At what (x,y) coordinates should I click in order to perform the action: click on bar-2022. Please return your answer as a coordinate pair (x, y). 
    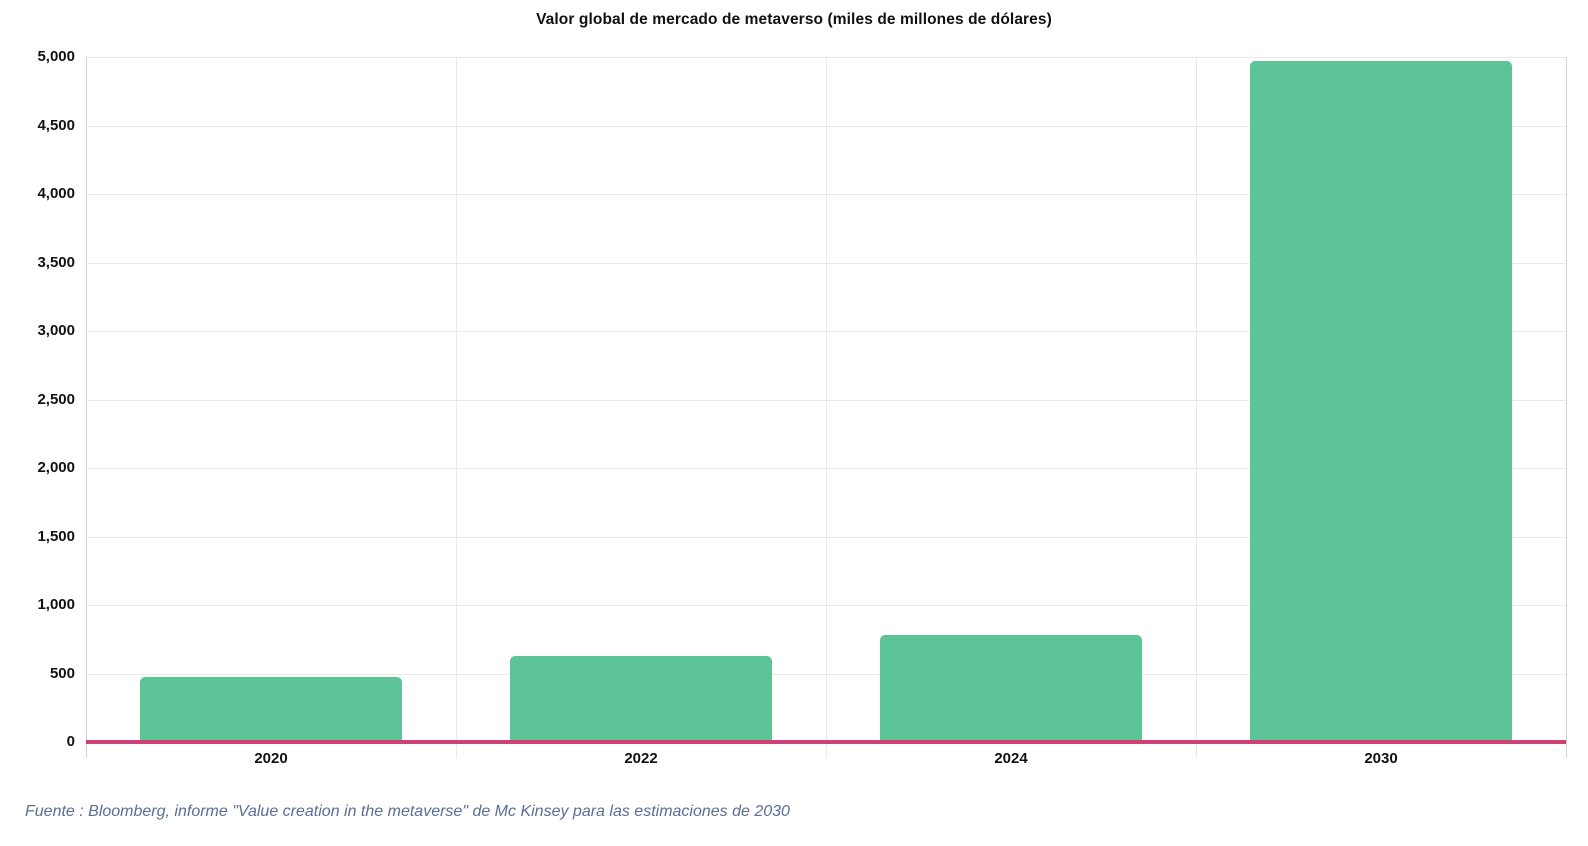
    Looking at the image, I should click on (641, 698).